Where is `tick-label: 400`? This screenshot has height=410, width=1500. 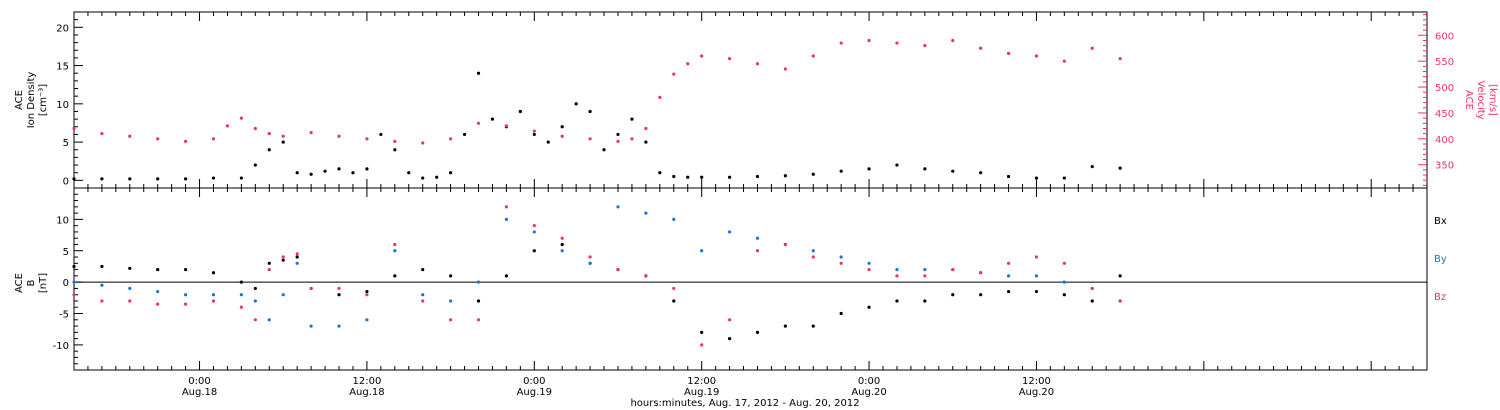
tick-label: 400 is located at coordinates (1444, 140).